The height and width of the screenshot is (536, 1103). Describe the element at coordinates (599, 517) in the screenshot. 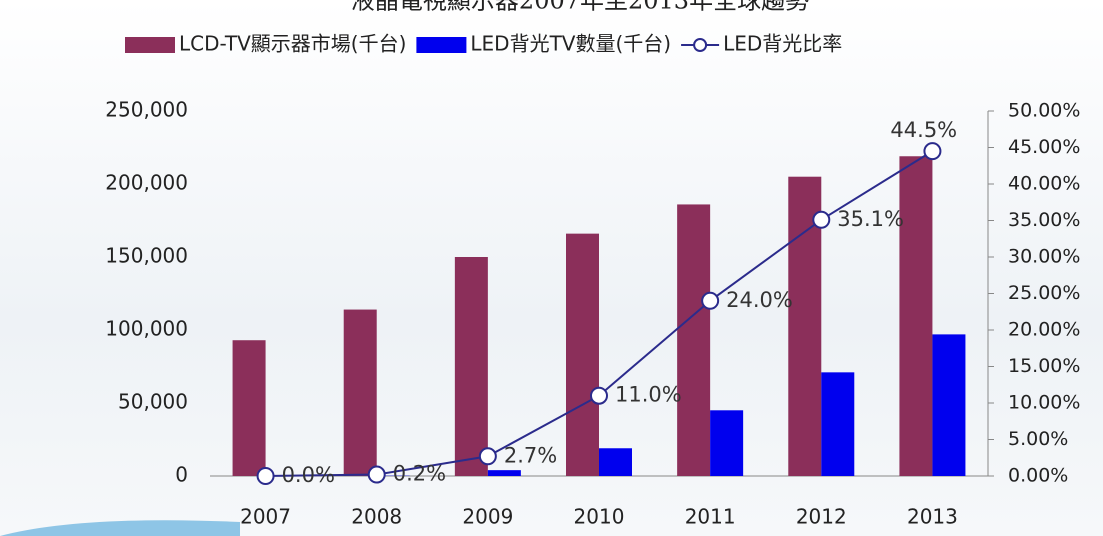

I see `x-tick-label: 2010` at that location.